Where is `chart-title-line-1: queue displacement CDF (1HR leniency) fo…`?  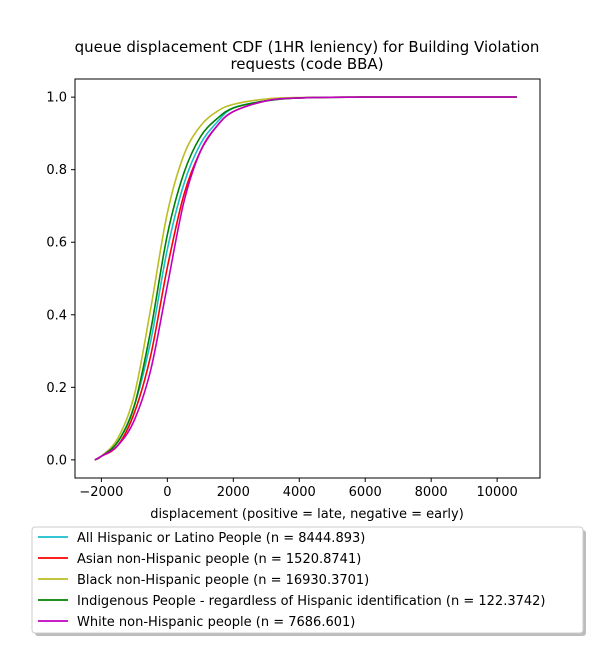
chart-title-line-1: queue displacement CDF (1HR leniency) fo… is located at coordinates (307, 47).